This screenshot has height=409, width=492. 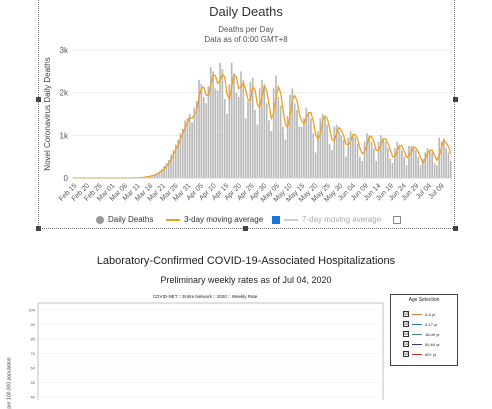 What do you see at coordinates (424, 300) in the screenshot?
I see `age-selection-title: Age Selection` at bounding box center [424, 300].